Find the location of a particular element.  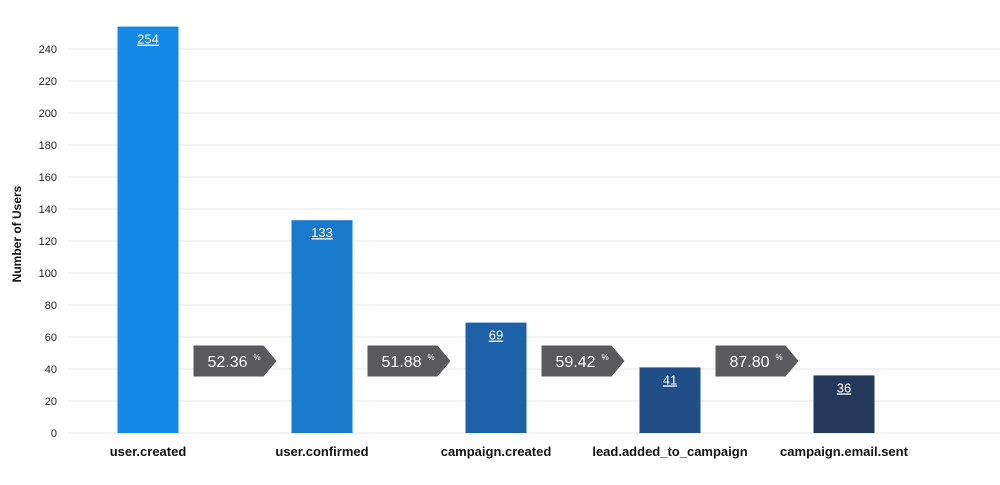

y-axis-ticks: 0 20 40 60 80 100 120 140 160 180 200 220 240 is located at coordinates (48, 242).